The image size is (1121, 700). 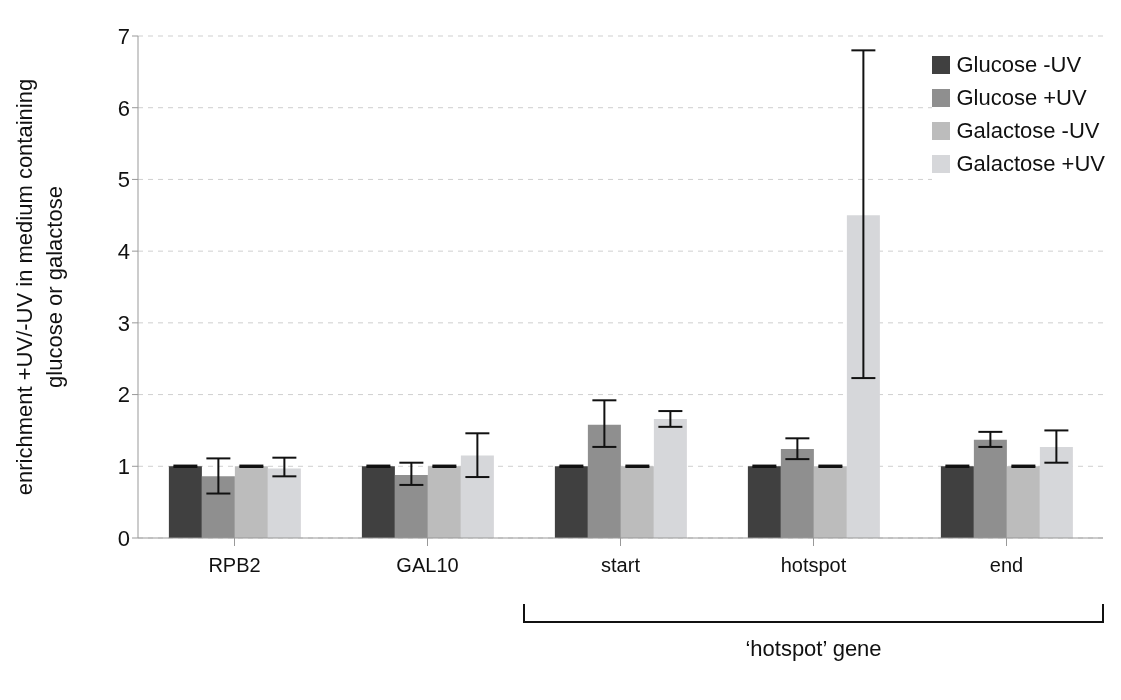 What do you see at coordinates (1006, 565) in the screenshot?
I see `x-tick-label: end` at bounding box center [1006, 565].